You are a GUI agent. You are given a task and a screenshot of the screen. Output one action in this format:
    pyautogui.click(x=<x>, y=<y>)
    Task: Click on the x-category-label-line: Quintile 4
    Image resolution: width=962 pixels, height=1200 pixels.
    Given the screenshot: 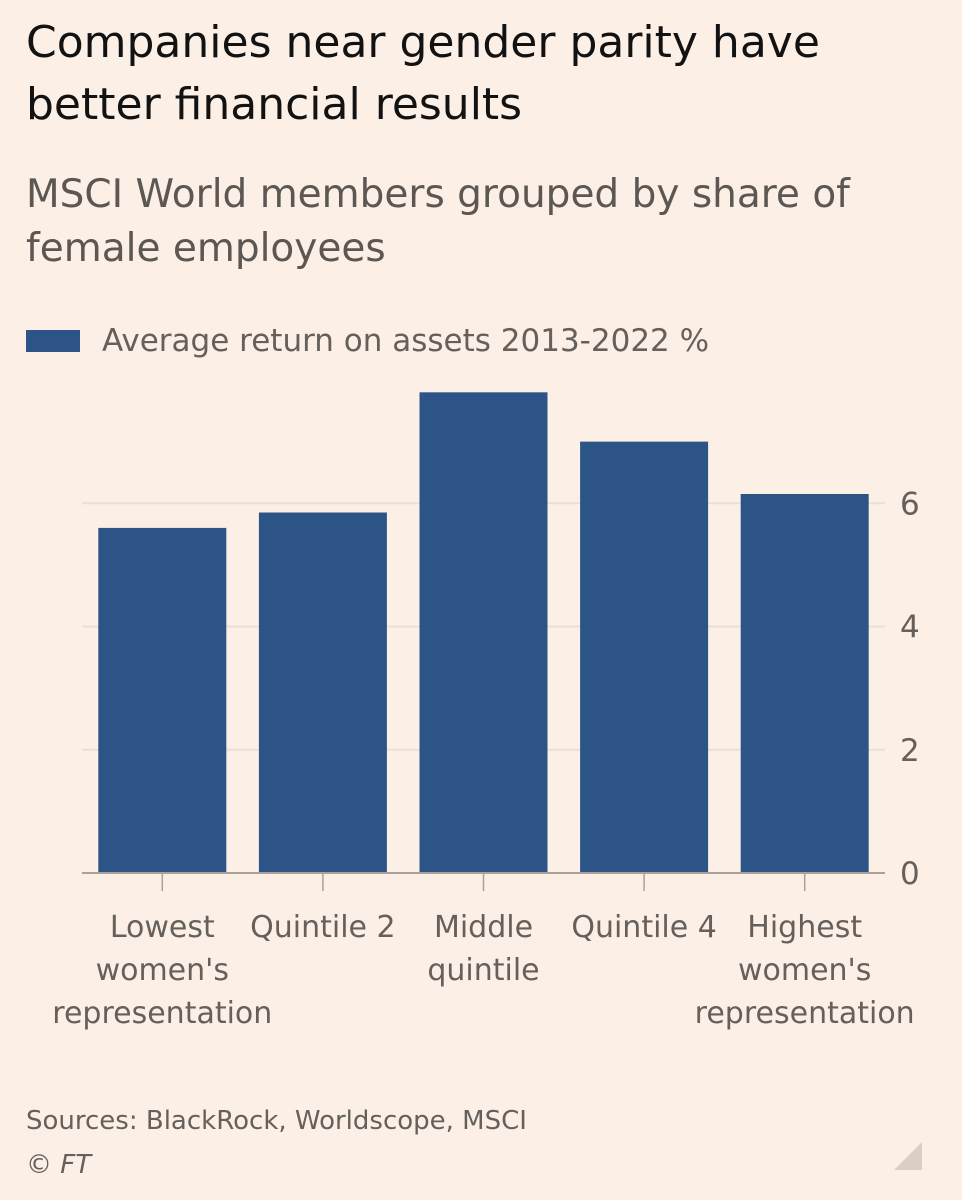 What is the action you would take?
    pyautogui.click(x=644, y=927)
    